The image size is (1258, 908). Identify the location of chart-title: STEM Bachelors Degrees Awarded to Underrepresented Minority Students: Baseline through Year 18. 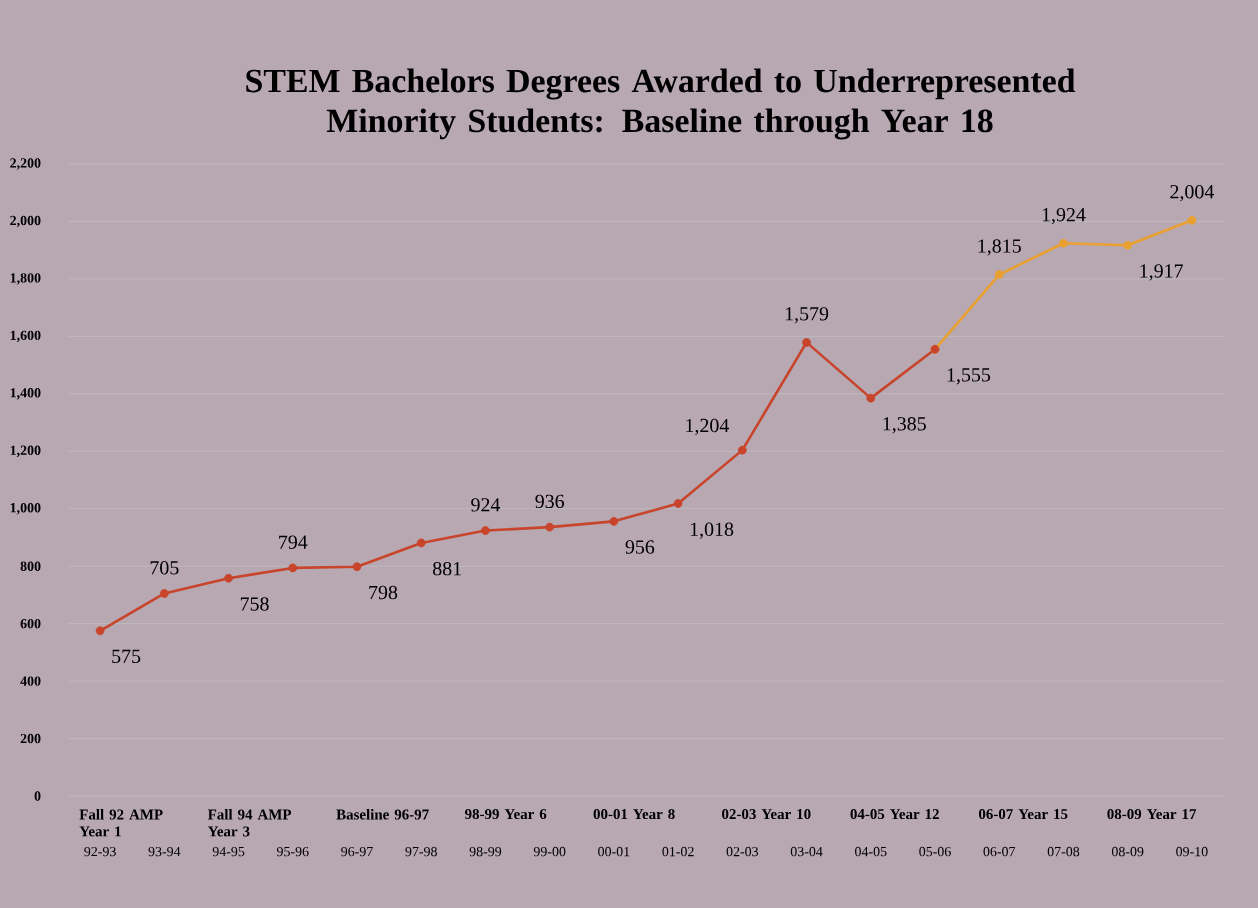
(661, 104).